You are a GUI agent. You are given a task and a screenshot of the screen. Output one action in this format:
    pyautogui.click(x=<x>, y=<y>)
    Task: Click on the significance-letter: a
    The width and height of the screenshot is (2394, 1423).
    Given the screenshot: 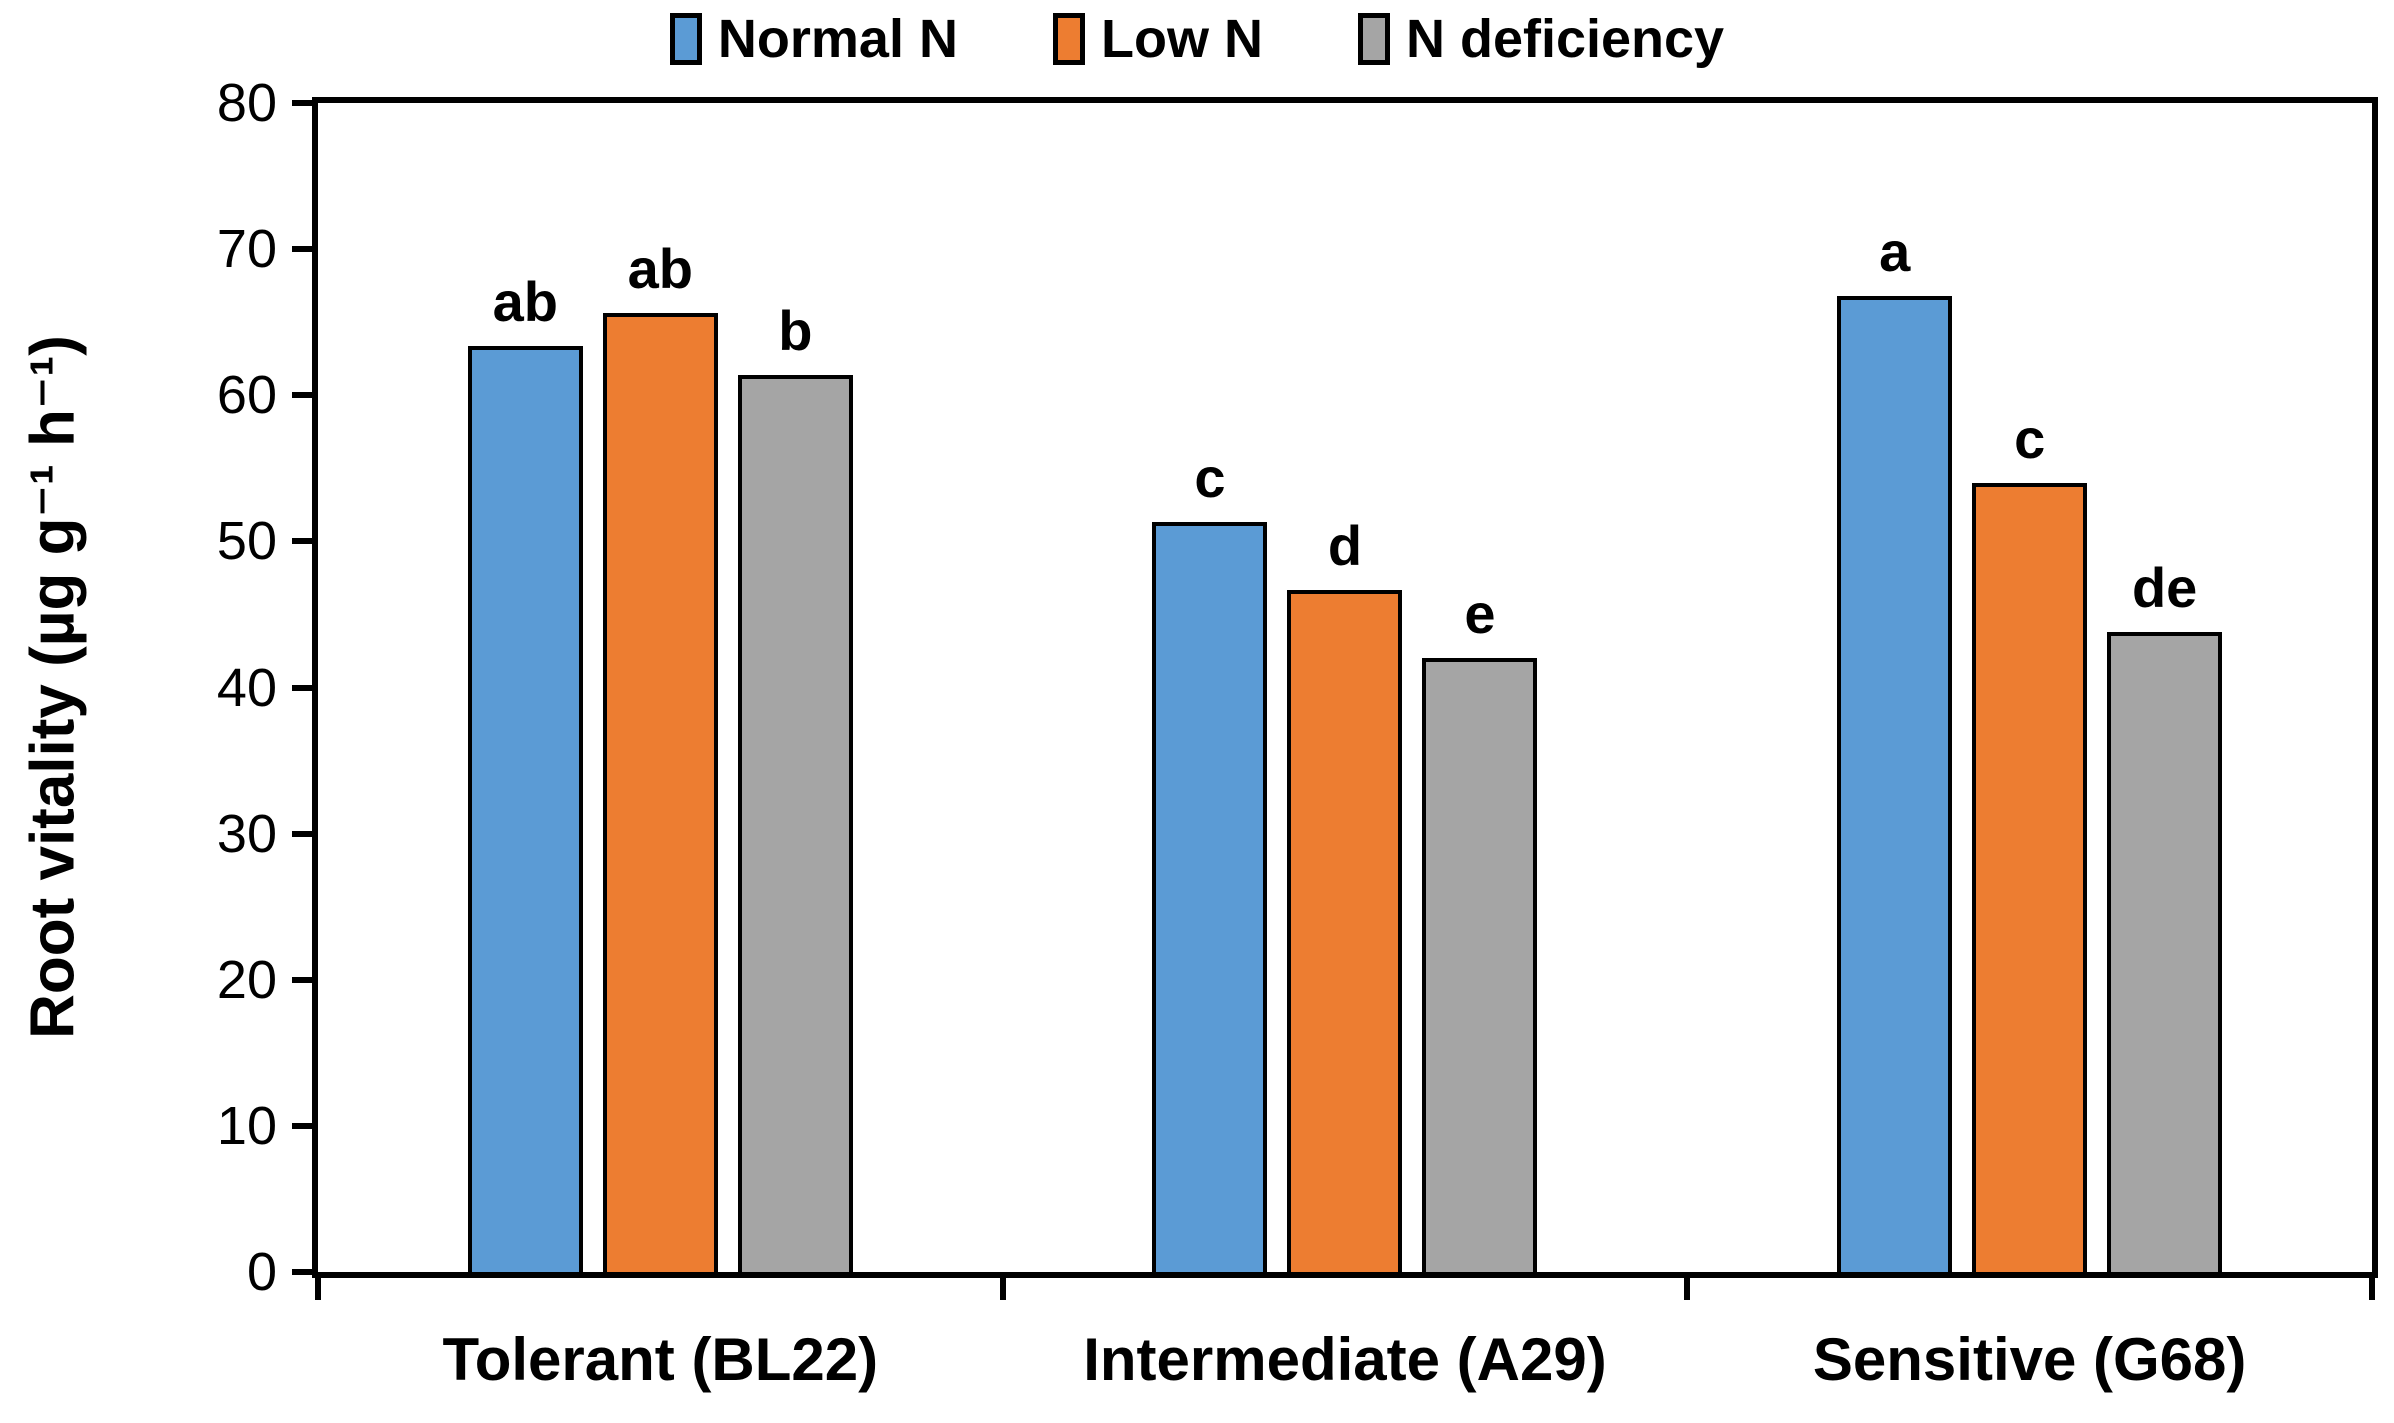 What is the action you would take?
    pyautogui.click(x=1895, y=251)
    